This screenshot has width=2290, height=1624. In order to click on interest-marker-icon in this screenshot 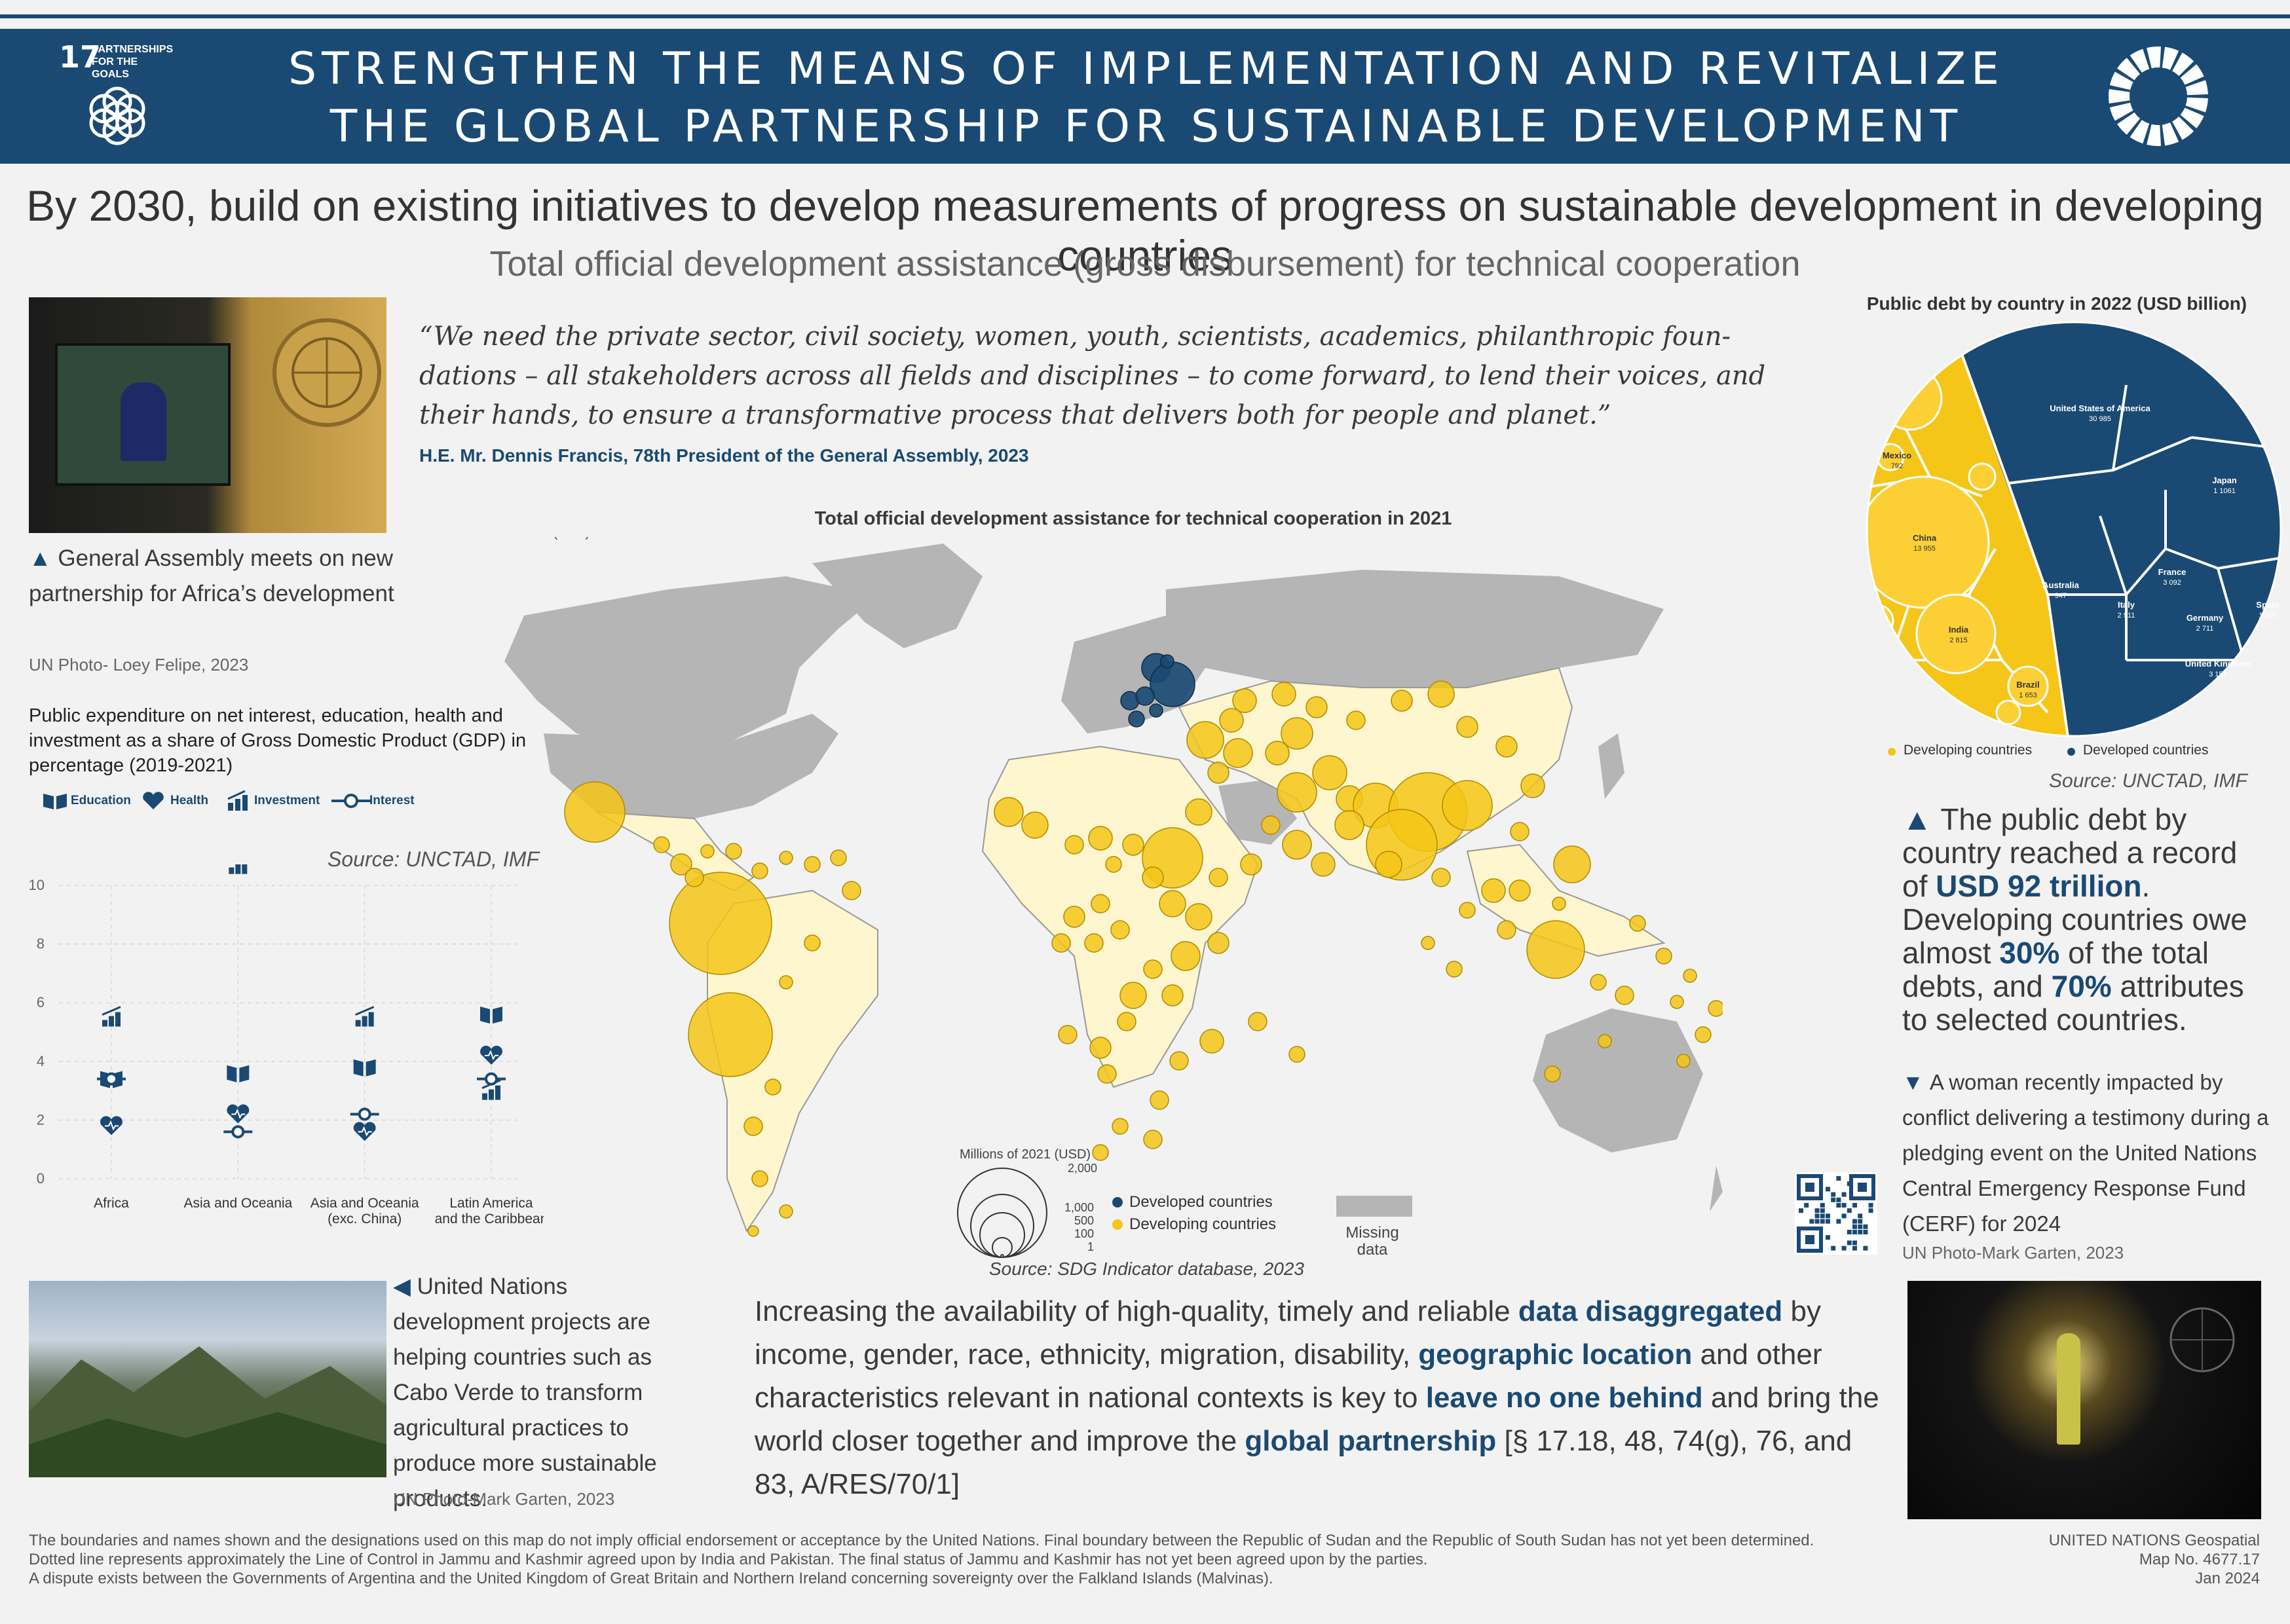, I will do `click(351, 801)`.